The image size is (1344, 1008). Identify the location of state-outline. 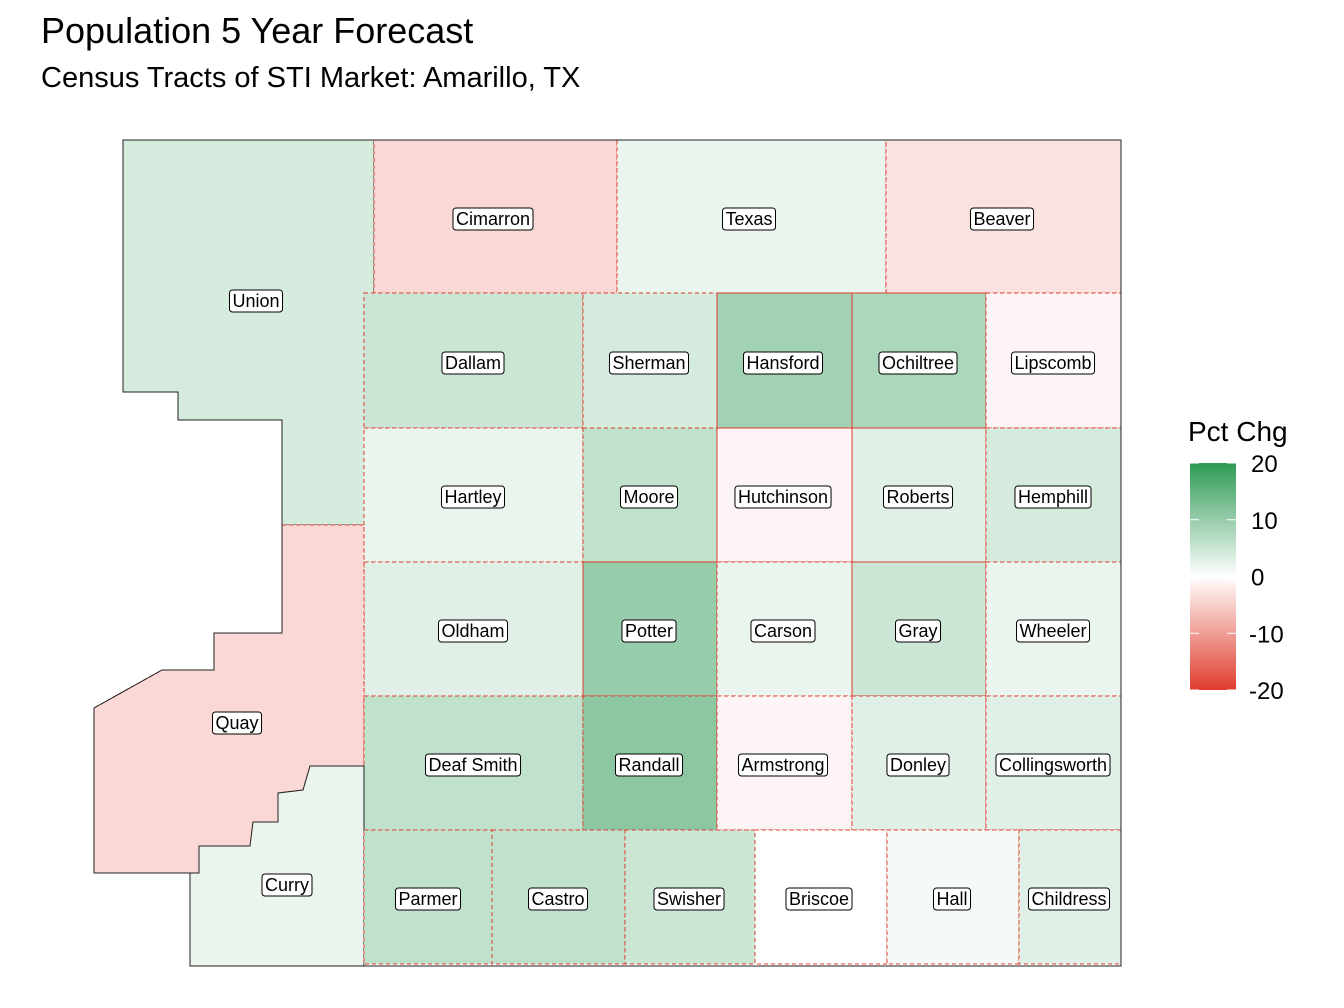
(228, 746).